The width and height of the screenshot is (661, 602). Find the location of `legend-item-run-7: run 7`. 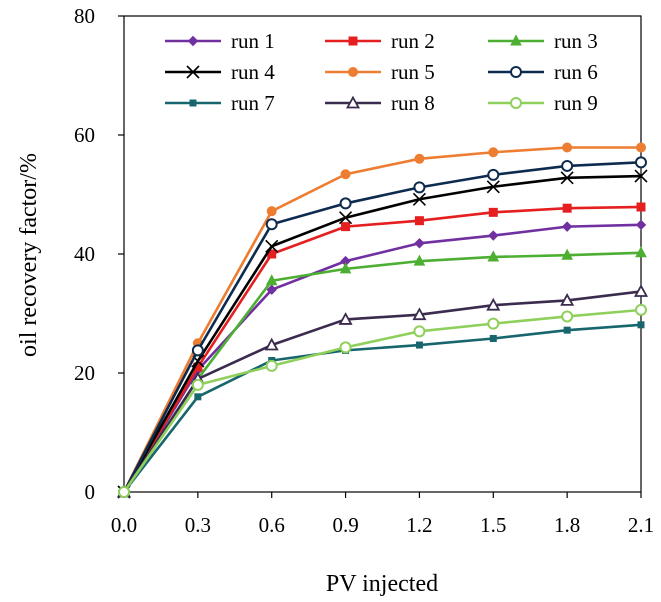

legend-item-run-7: run 7 is located at coordinates (220, 103).